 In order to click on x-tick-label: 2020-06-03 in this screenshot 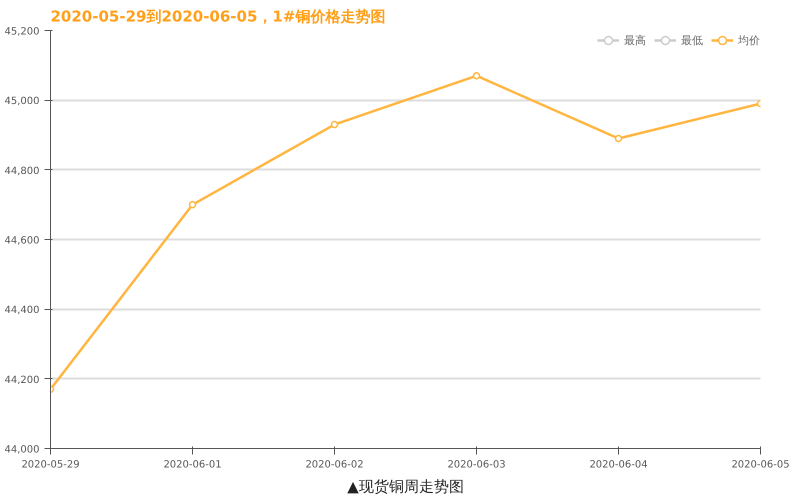, I will do `click(476, 465)`.